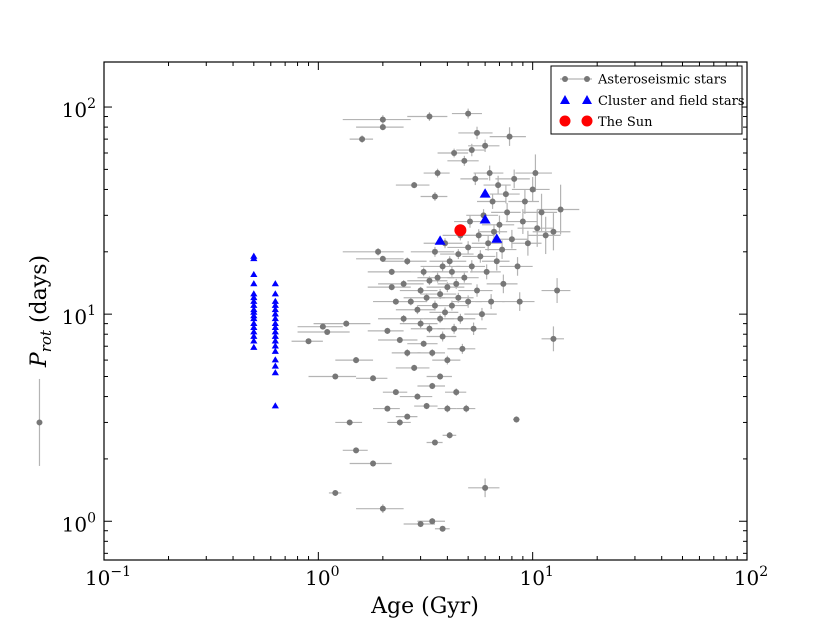 This screenshot has height=623, width=830. Describe the element at coordinates (91, 518) in the screenshot. I see `tick-label-exponent: 0` at that location.